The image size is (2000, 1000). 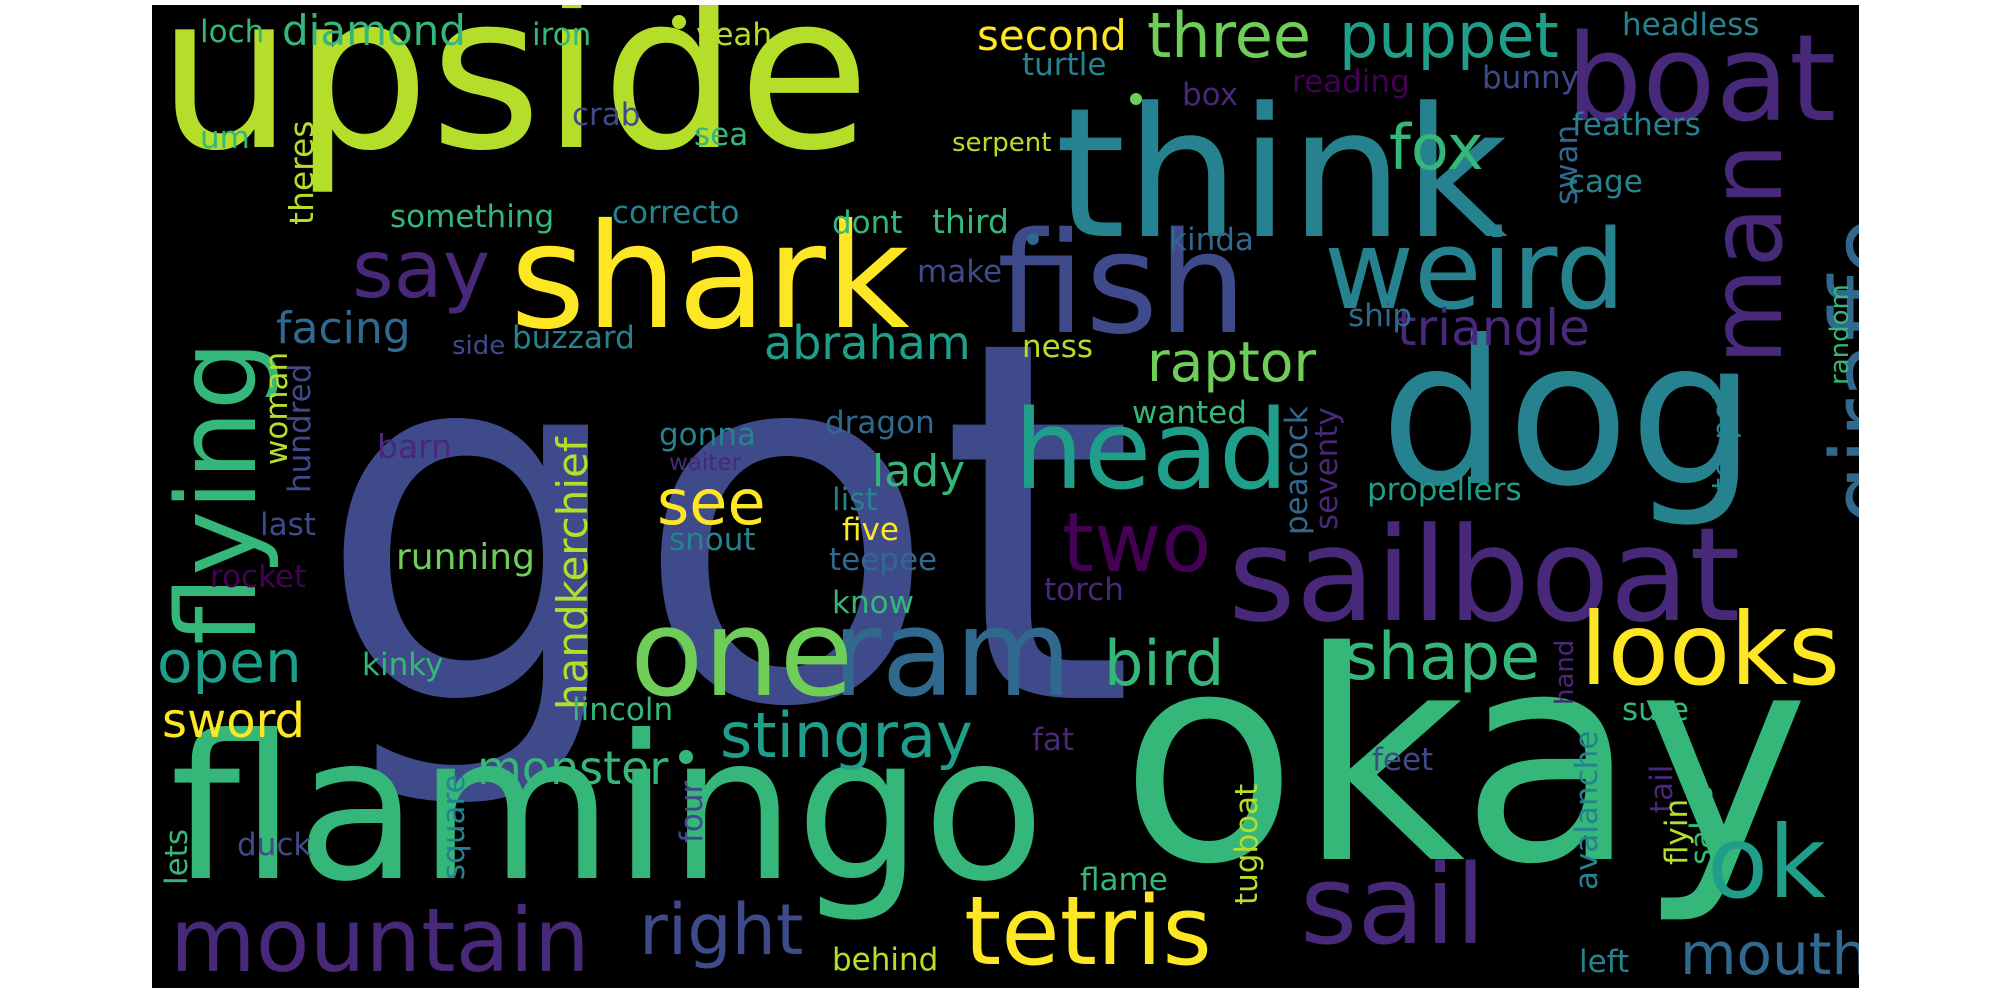 What do you see at coordinates (1088, 932) in the screenshot?
I see `word-tetris: tetris` at bounding box center [1088, 932].